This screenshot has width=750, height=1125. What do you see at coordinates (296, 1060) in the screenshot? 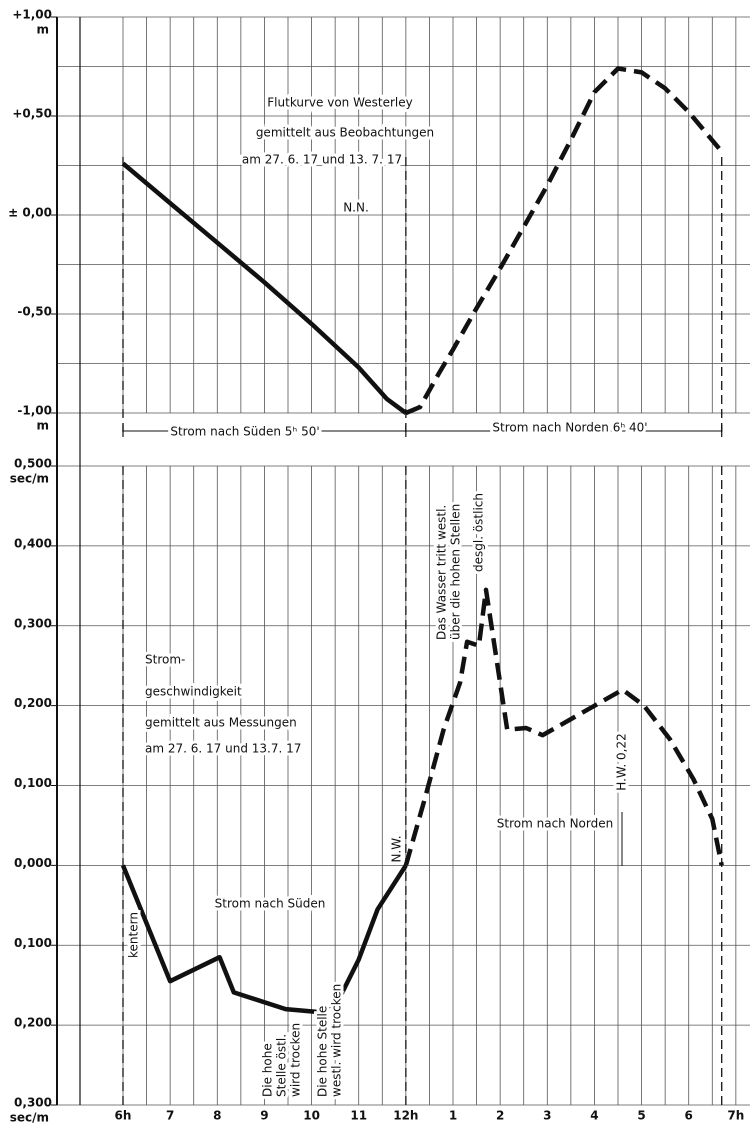
I see `annotation: wird trocken` at bounding box center [296, 1060].